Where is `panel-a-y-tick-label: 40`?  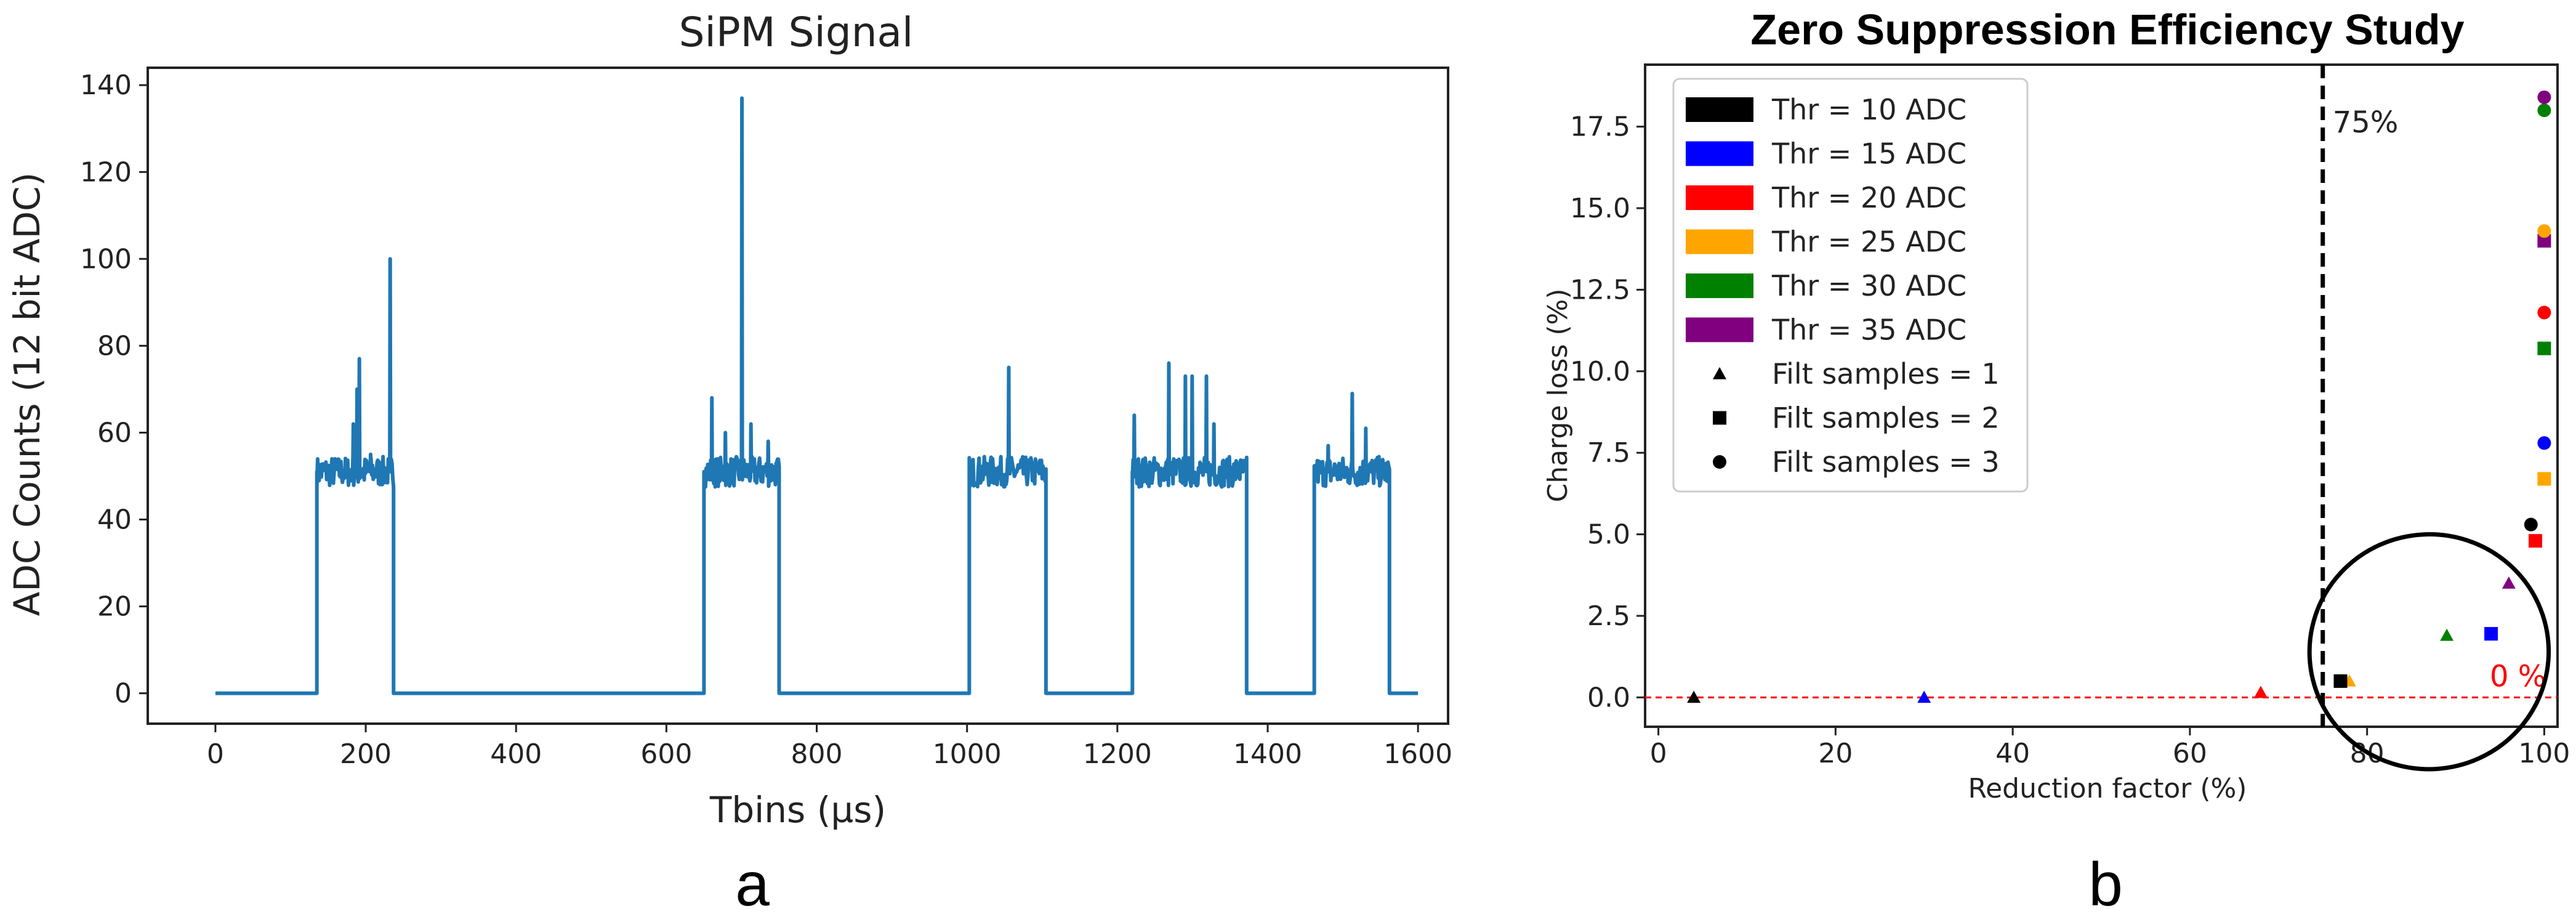
panel-a-y-tick-label: 40 is located at coordinates (114, 520).